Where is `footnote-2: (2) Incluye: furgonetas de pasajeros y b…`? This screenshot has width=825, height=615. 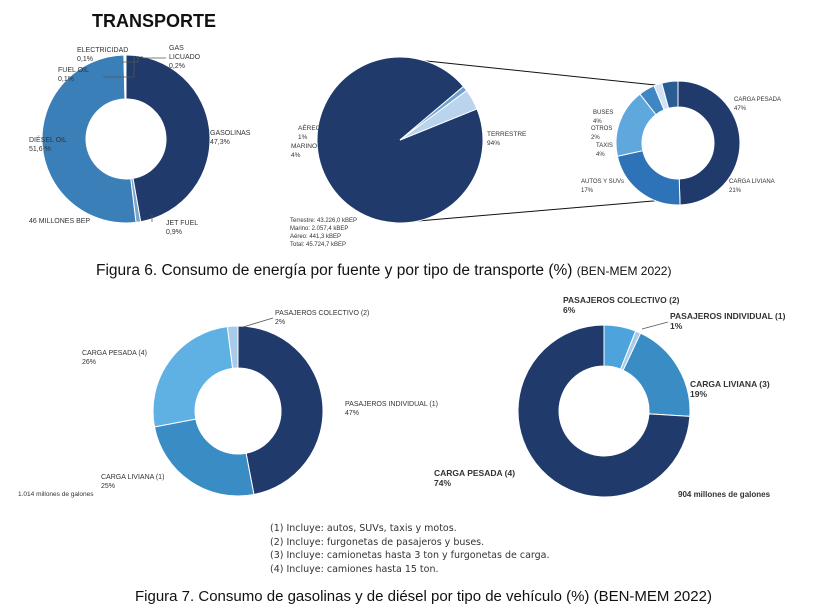 footnote-2: (2) Incluye: furgonetas de pasajeros y b… is located at coordinates (377, 542).